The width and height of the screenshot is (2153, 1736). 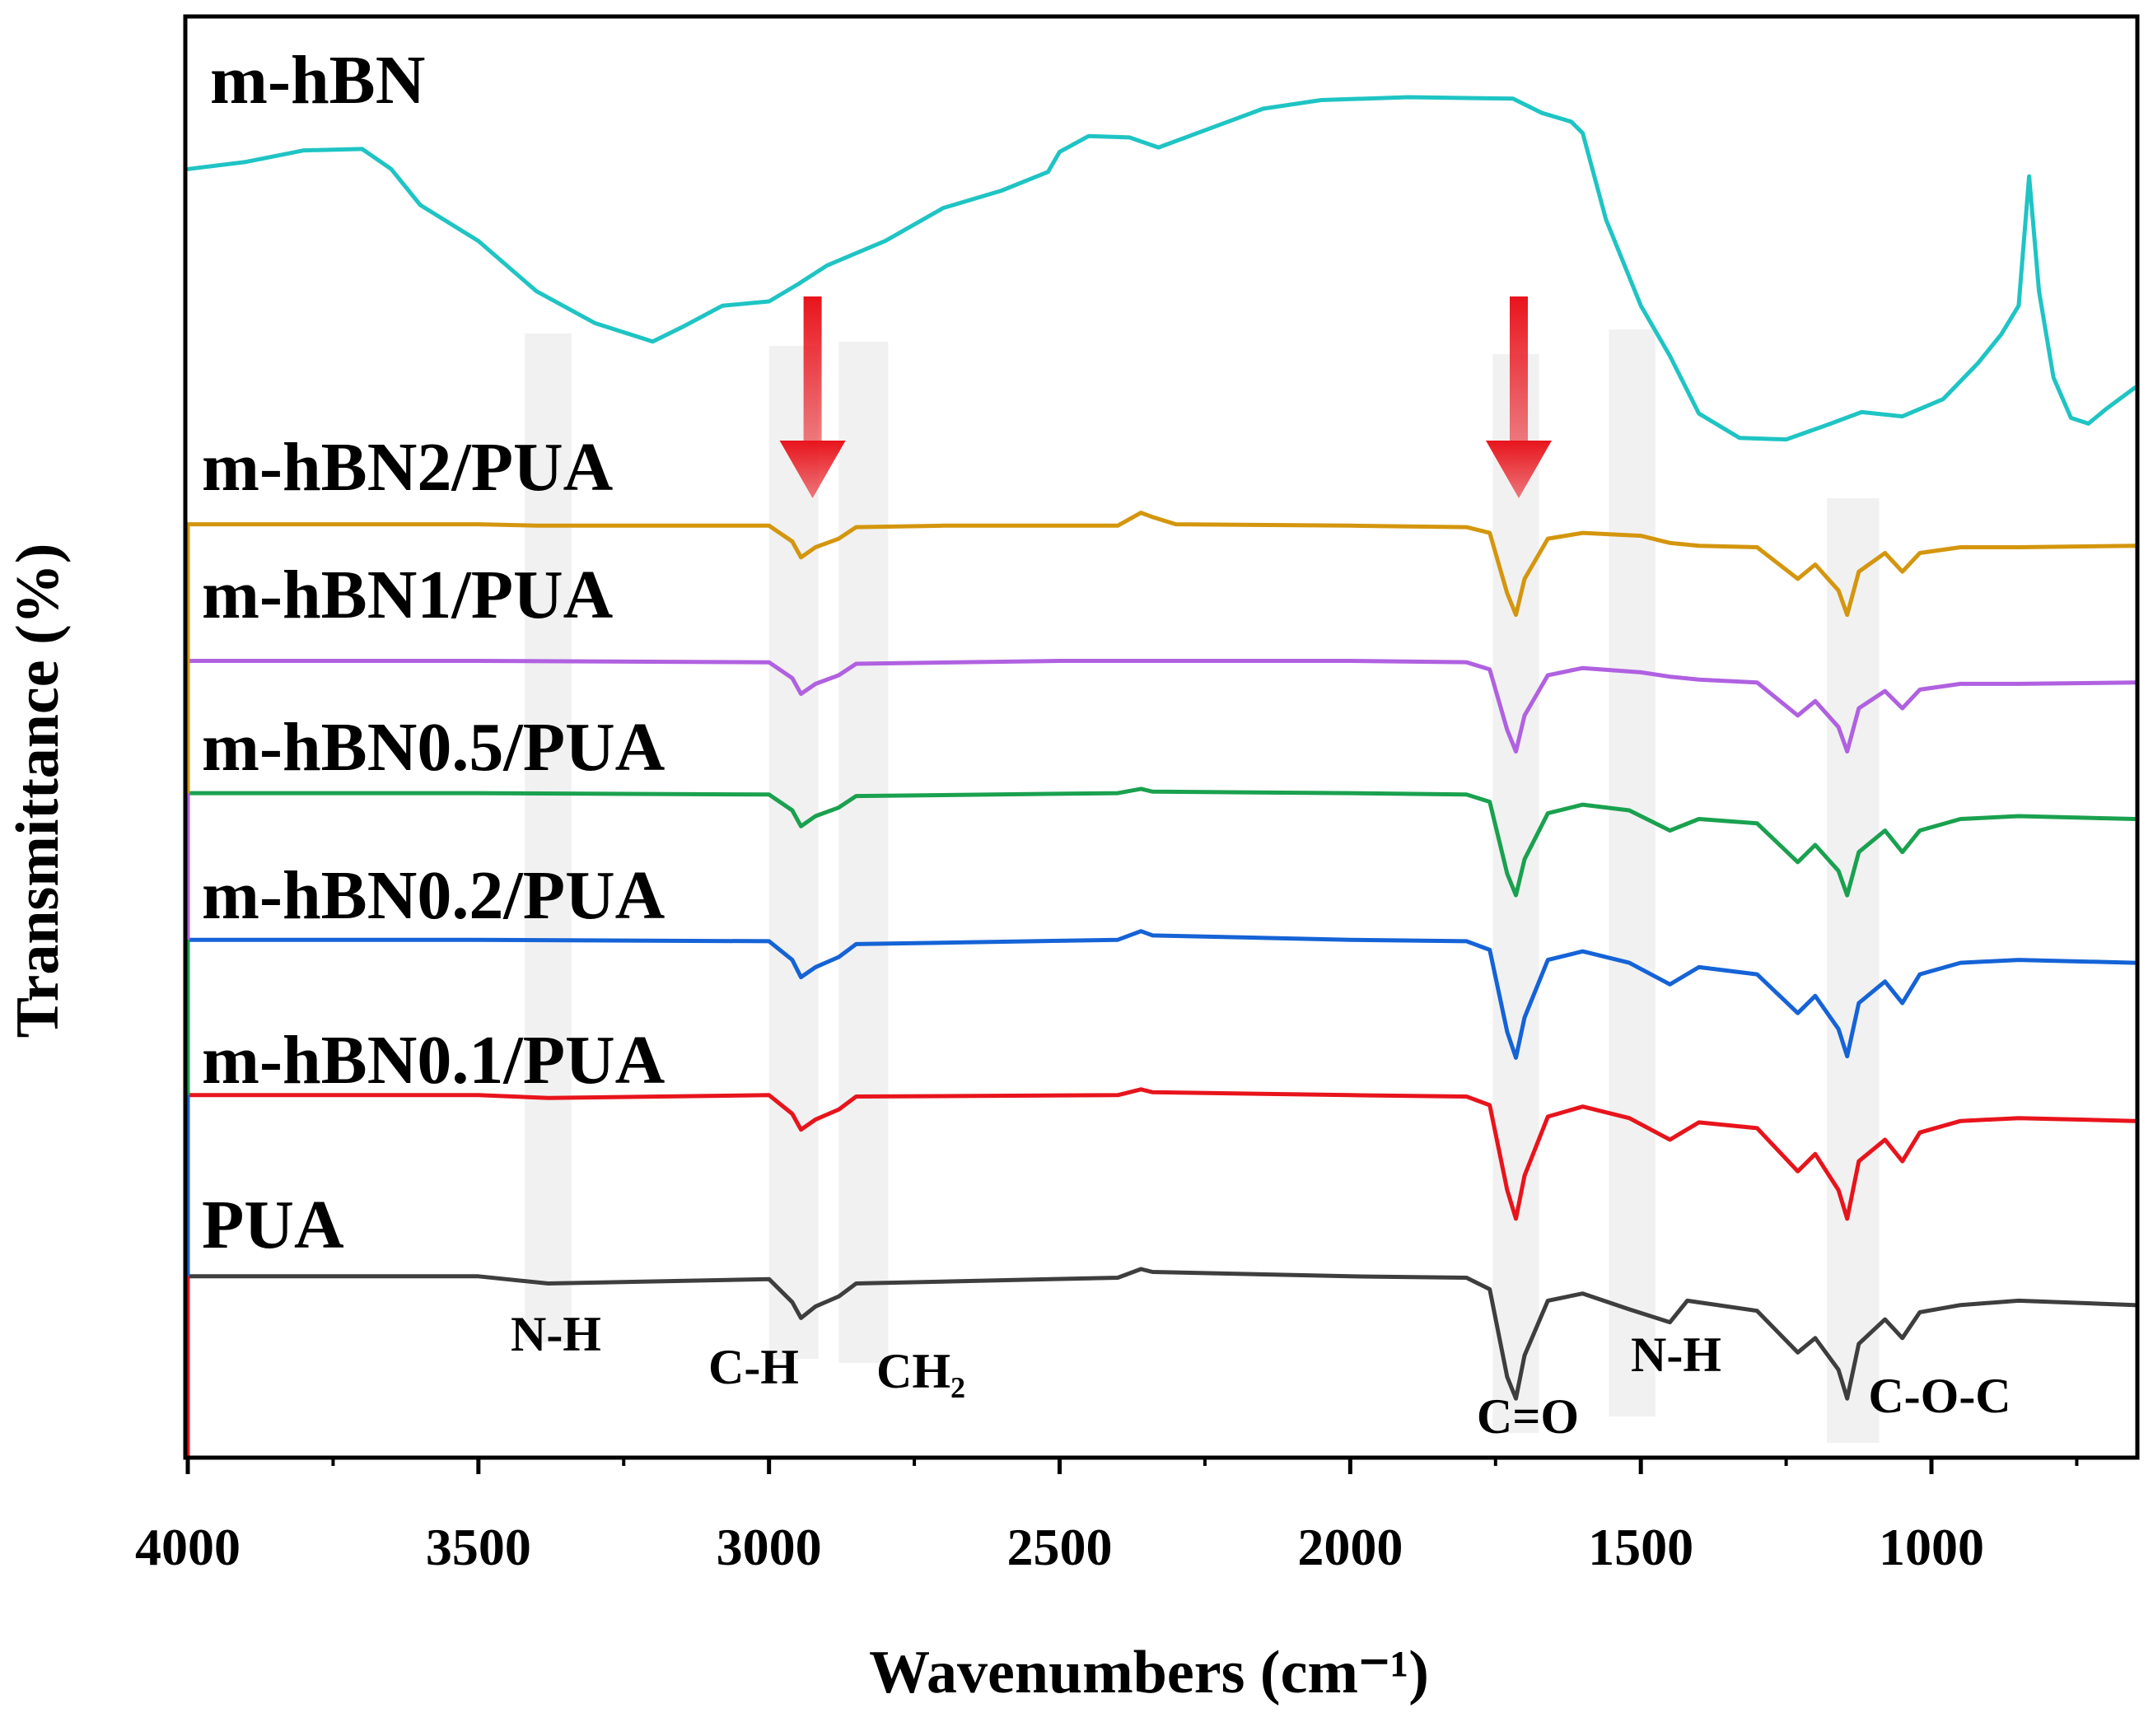 What do you see at coordinates (317, 80) in the screenshot?
I see `label-m-hbn: m-hBN` at bounding box center [317, 80].